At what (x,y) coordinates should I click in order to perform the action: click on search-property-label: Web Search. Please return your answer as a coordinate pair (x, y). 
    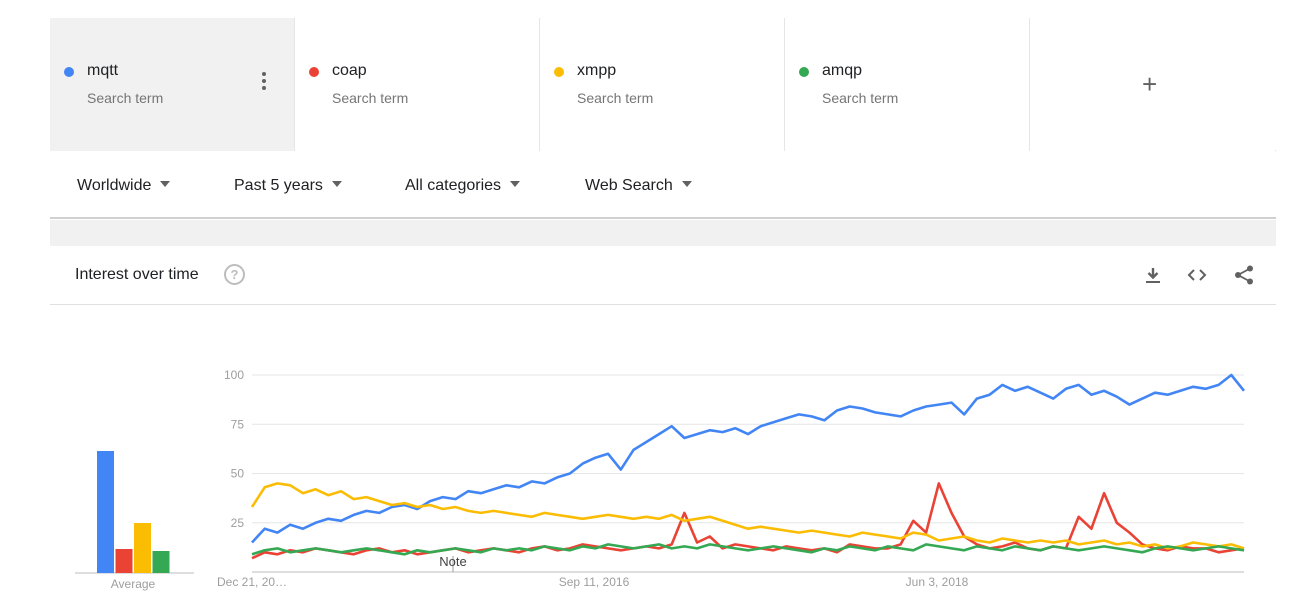
    Looking at the image, I should click on (629, 185).